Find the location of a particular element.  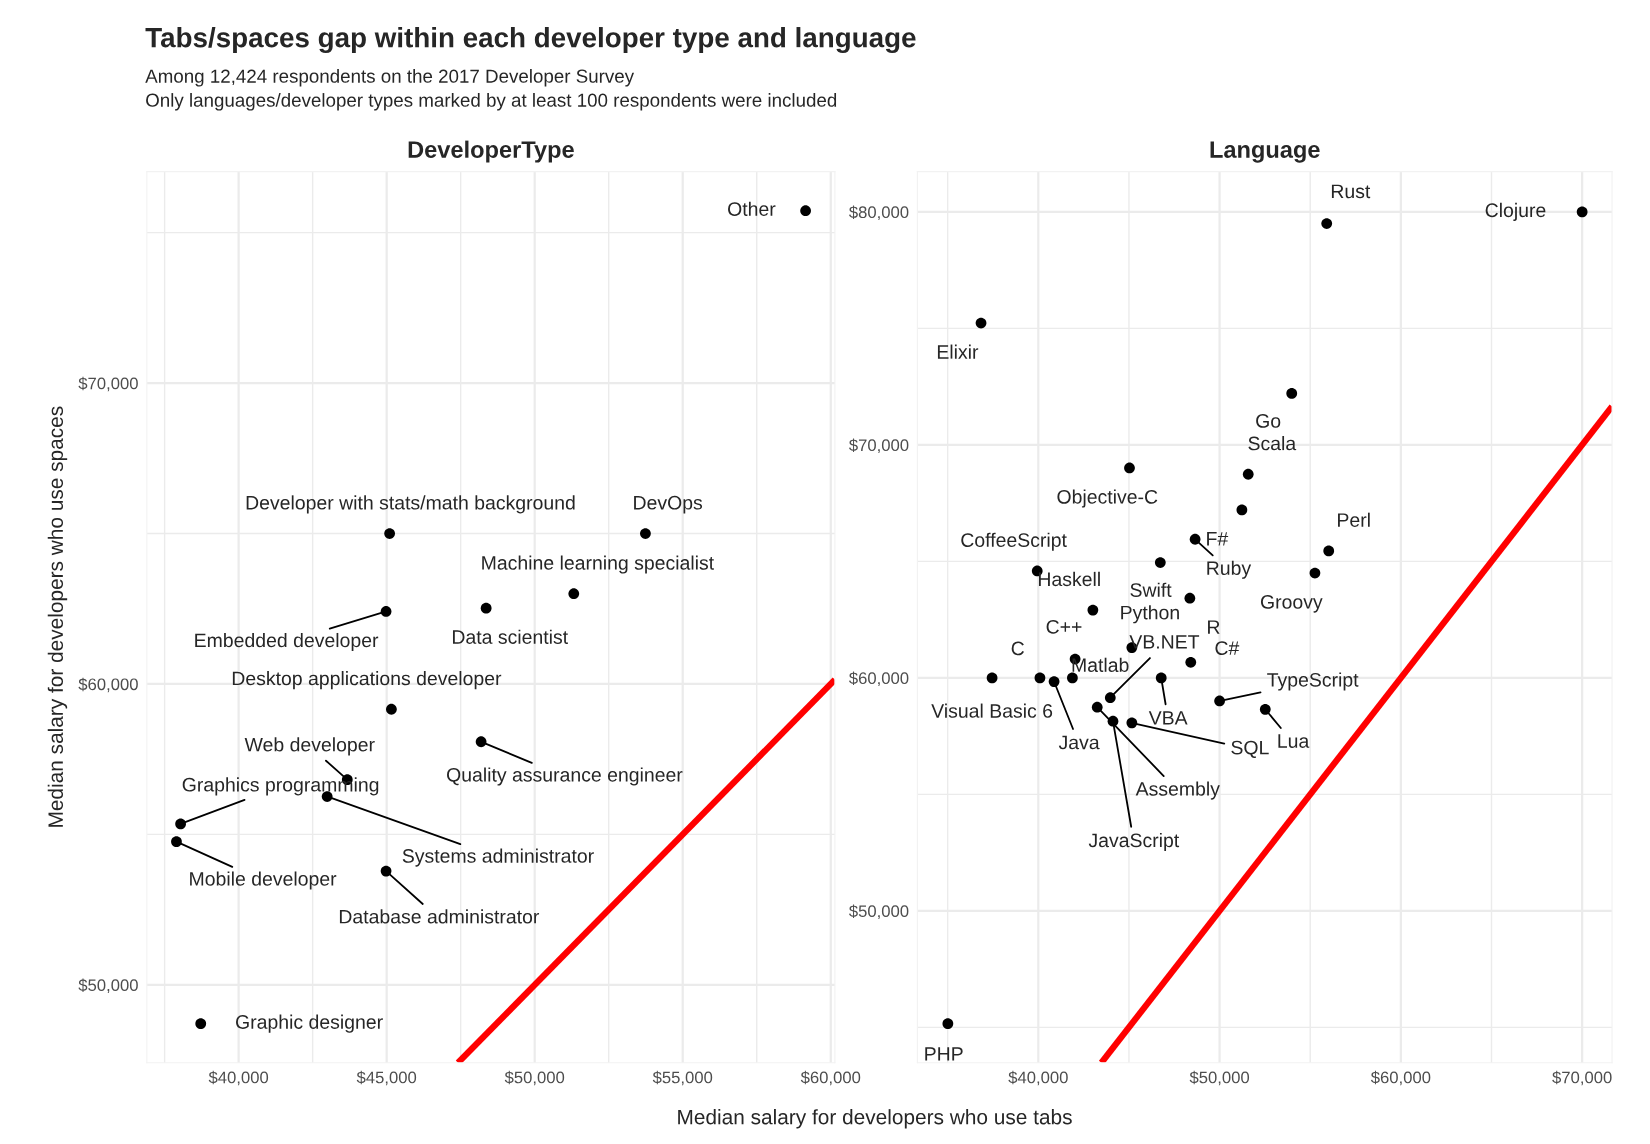

annotation: Mobile developer is located at coordinates (263, 880).